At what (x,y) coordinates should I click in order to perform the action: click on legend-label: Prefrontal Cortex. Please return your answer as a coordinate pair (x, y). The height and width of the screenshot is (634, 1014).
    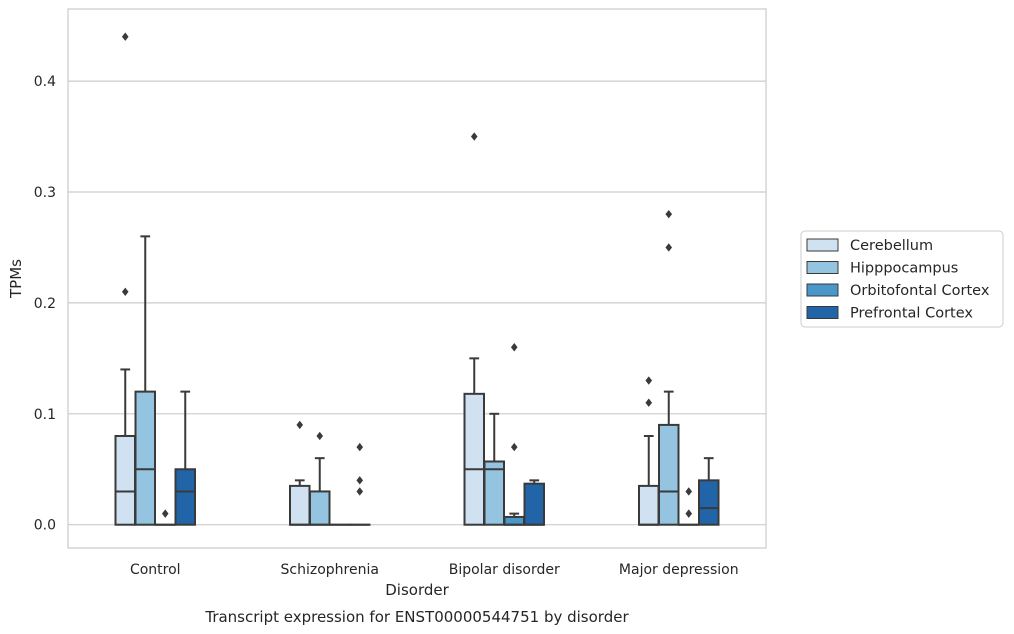
    Looking at the image, I should click on (911, 314).